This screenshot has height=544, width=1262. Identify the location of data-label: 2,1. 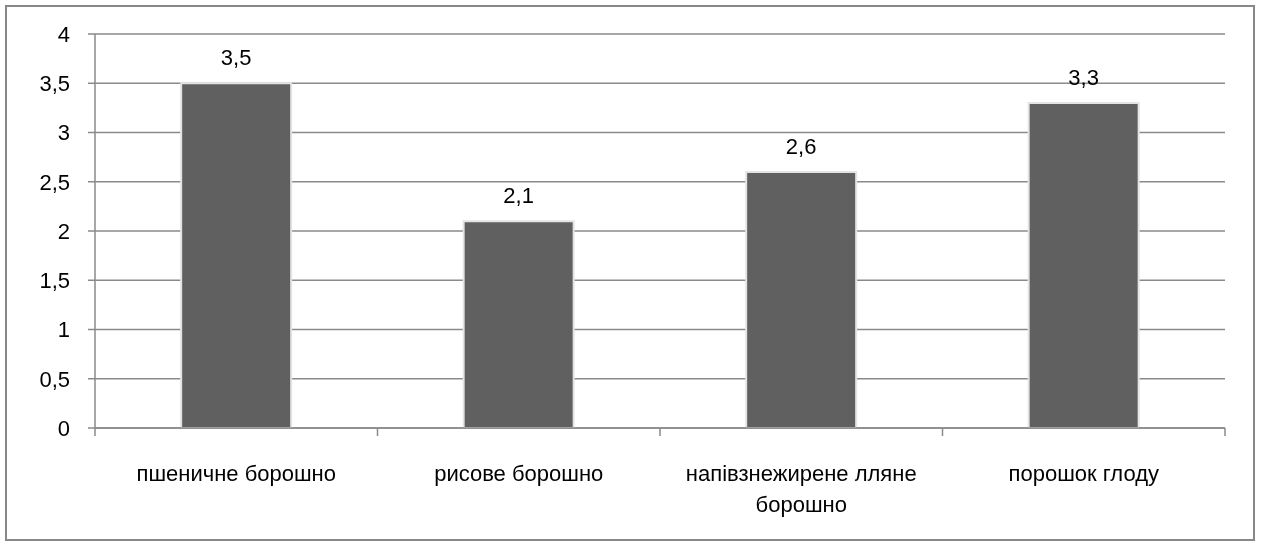
(518, 196).